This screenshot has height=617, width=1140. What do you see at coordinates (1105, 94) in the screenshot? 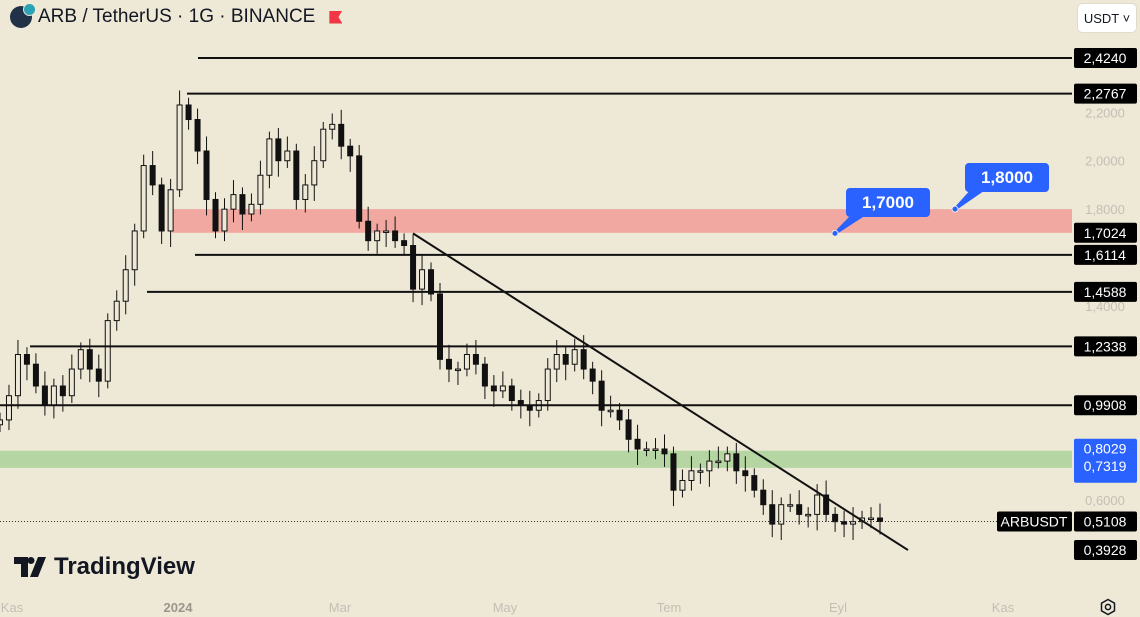
I see `level-price-label: 2,2767` at bounding box center [1105, 94].